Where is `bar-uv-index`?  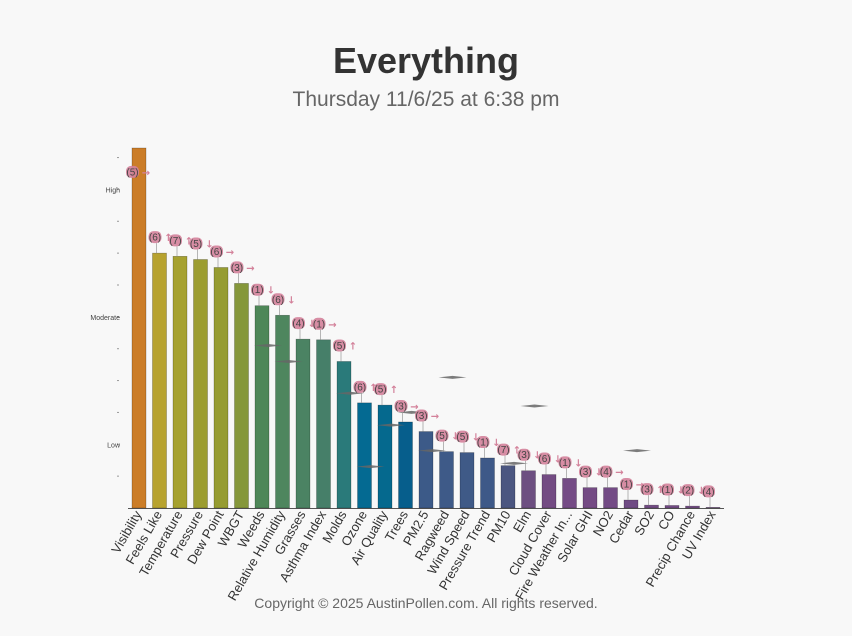
bar-uv-index is located at coordinates (713, 508).